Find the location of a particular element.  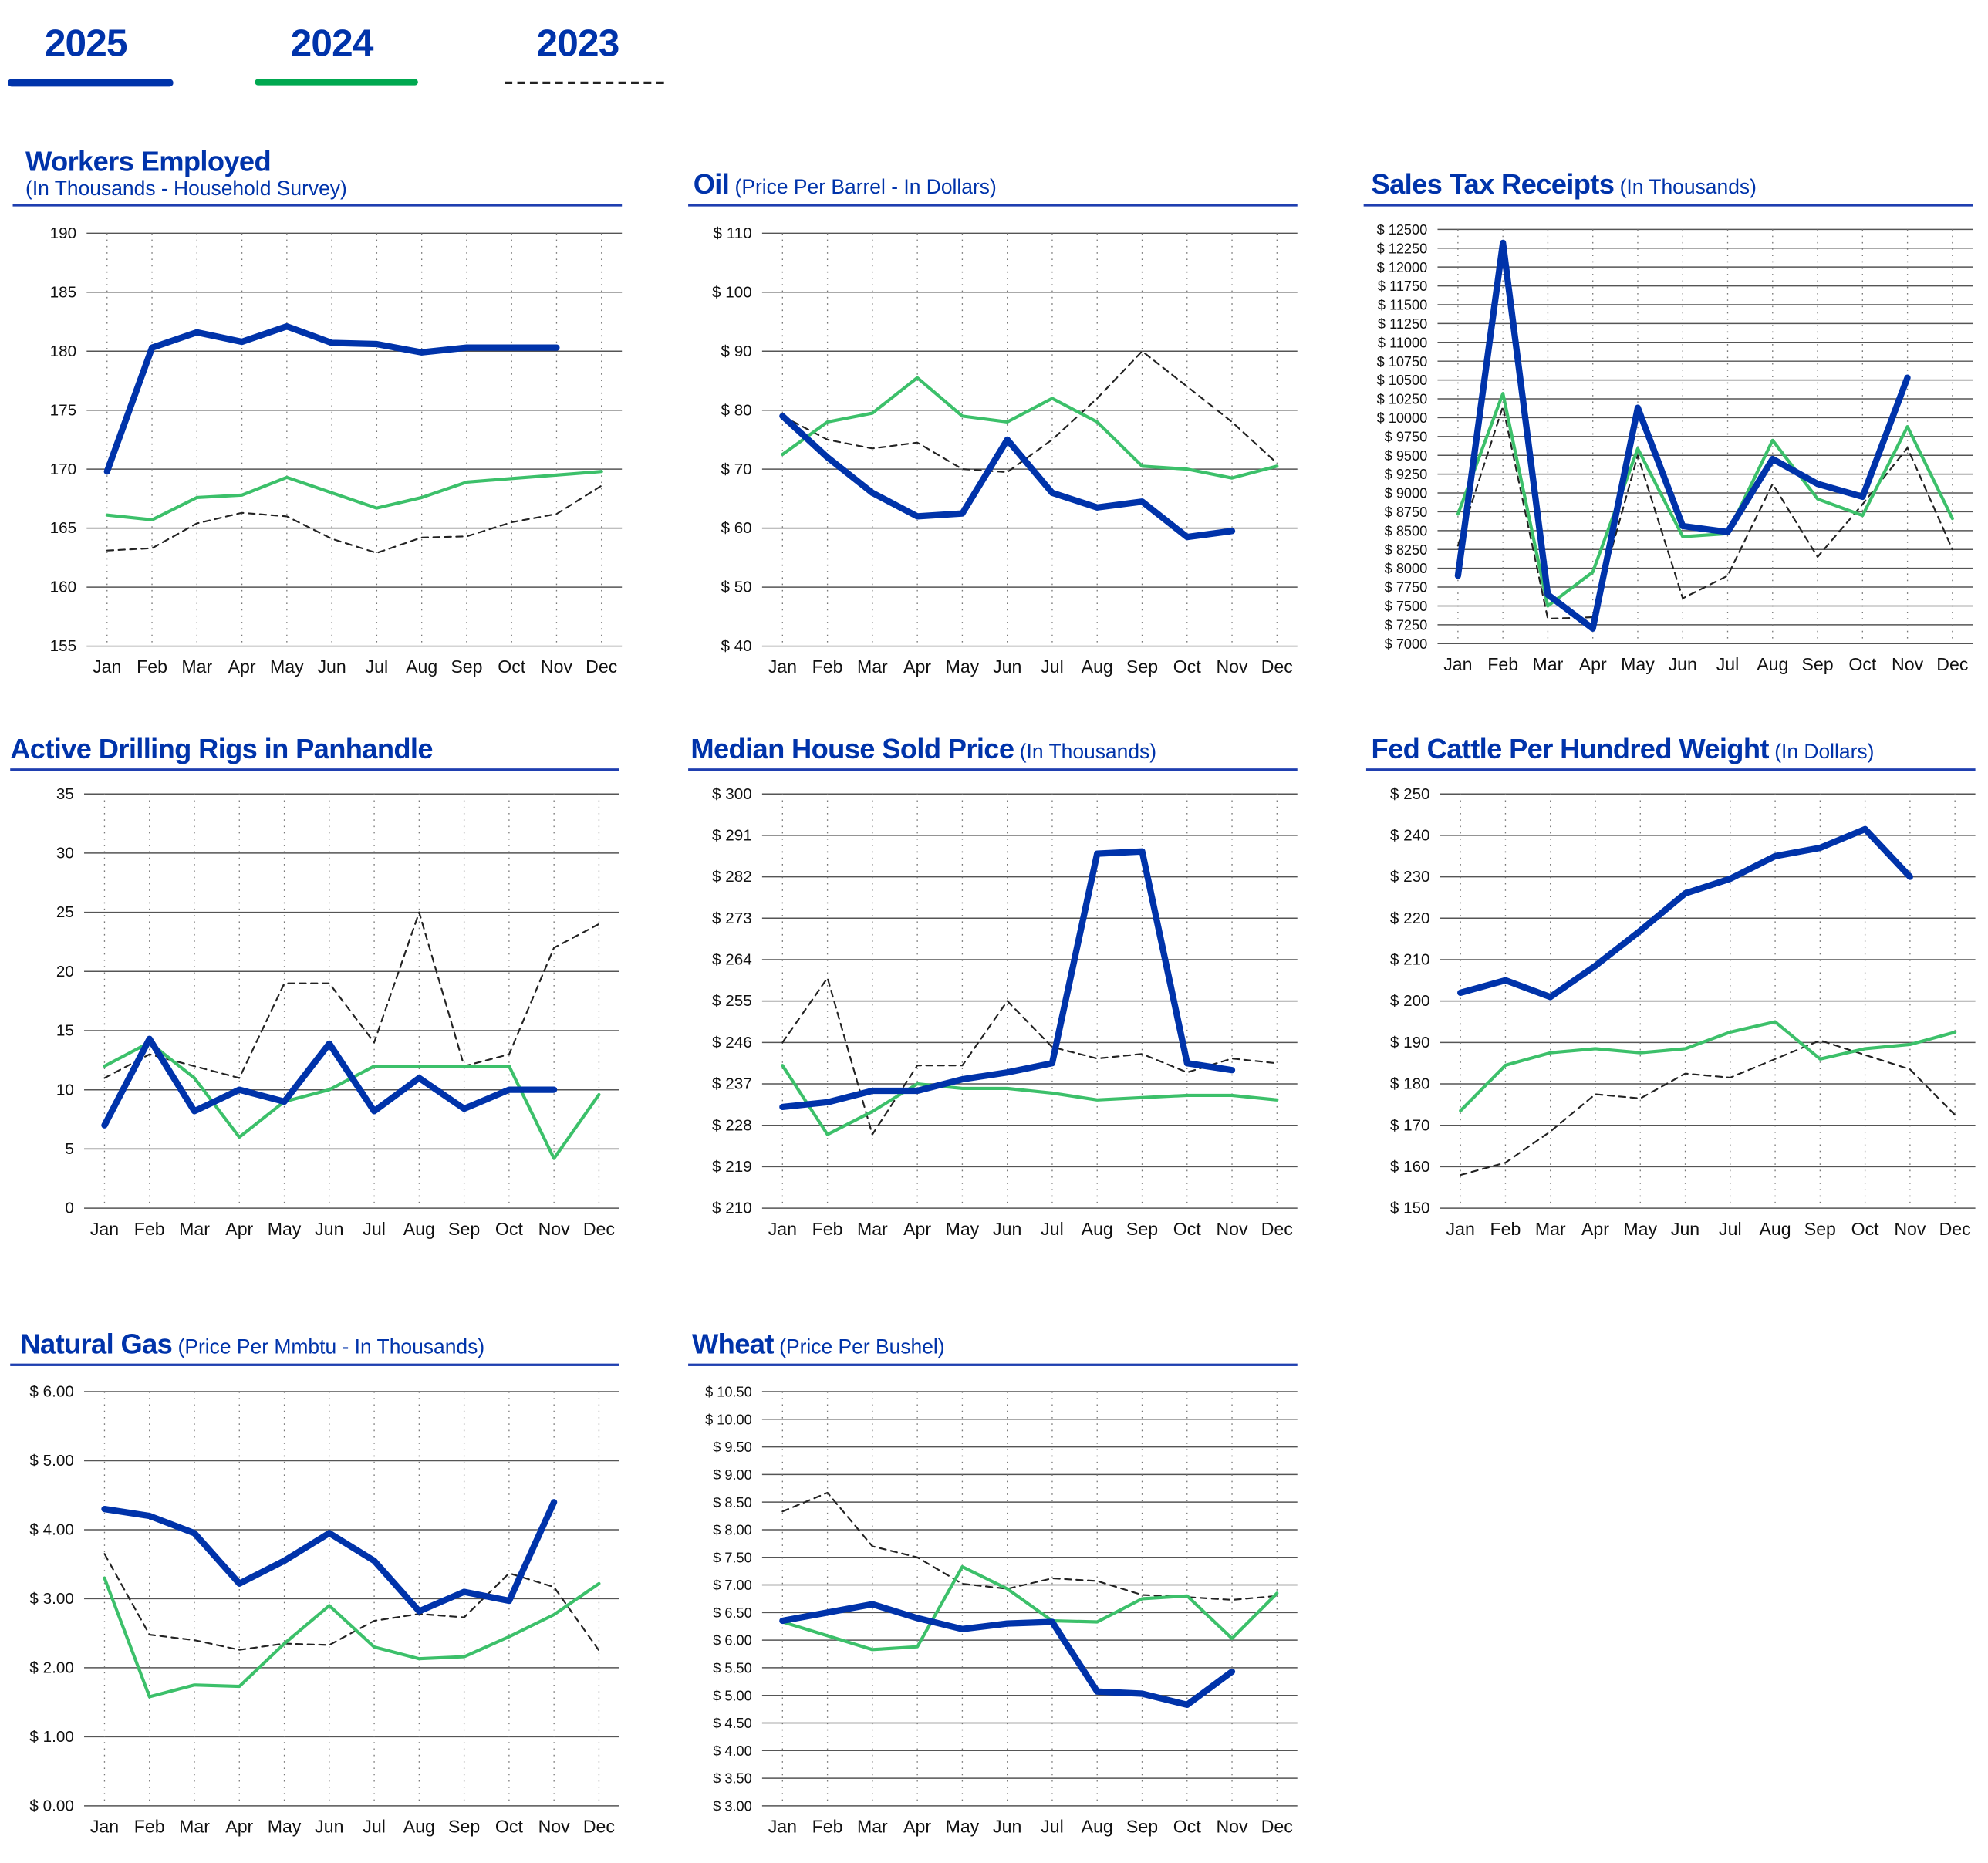

y-tick-label: 10 is located at coordinates (65, 1090).